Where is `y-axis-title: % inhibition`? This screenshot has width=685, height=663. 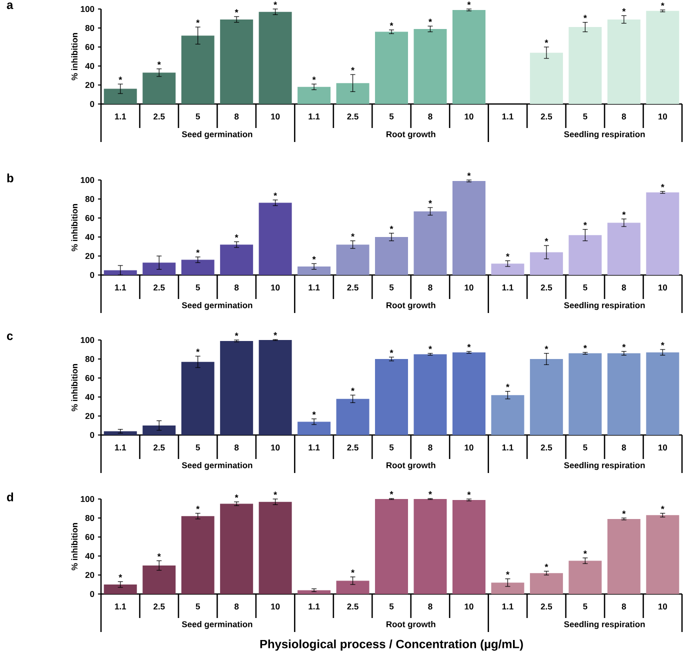 y-axis-title: % inhibition is located at coordinates (74, 56).